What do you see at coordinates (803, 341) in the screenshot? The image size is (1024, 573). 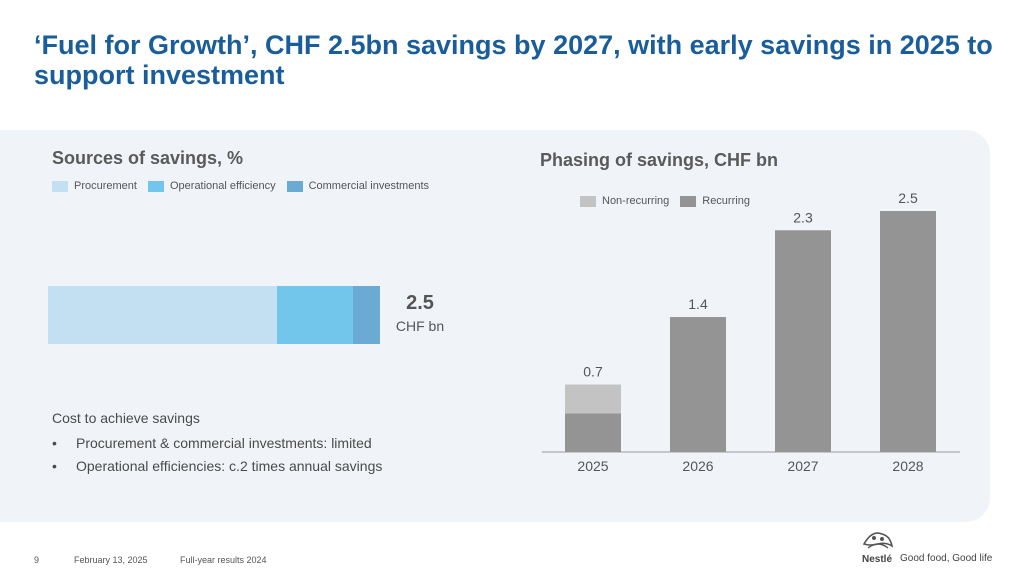 I see `bar-recurring-2027` at bounding box center [803, 341].